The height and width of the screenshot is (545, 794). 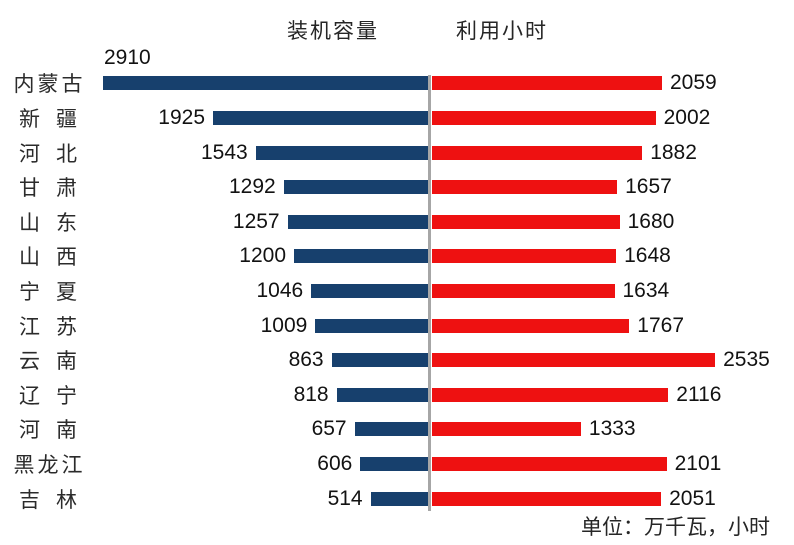 What do you see at coordinates (48, 360) in the screenshot?
I see `category-label: 云南` at bounding box center [48, 360].